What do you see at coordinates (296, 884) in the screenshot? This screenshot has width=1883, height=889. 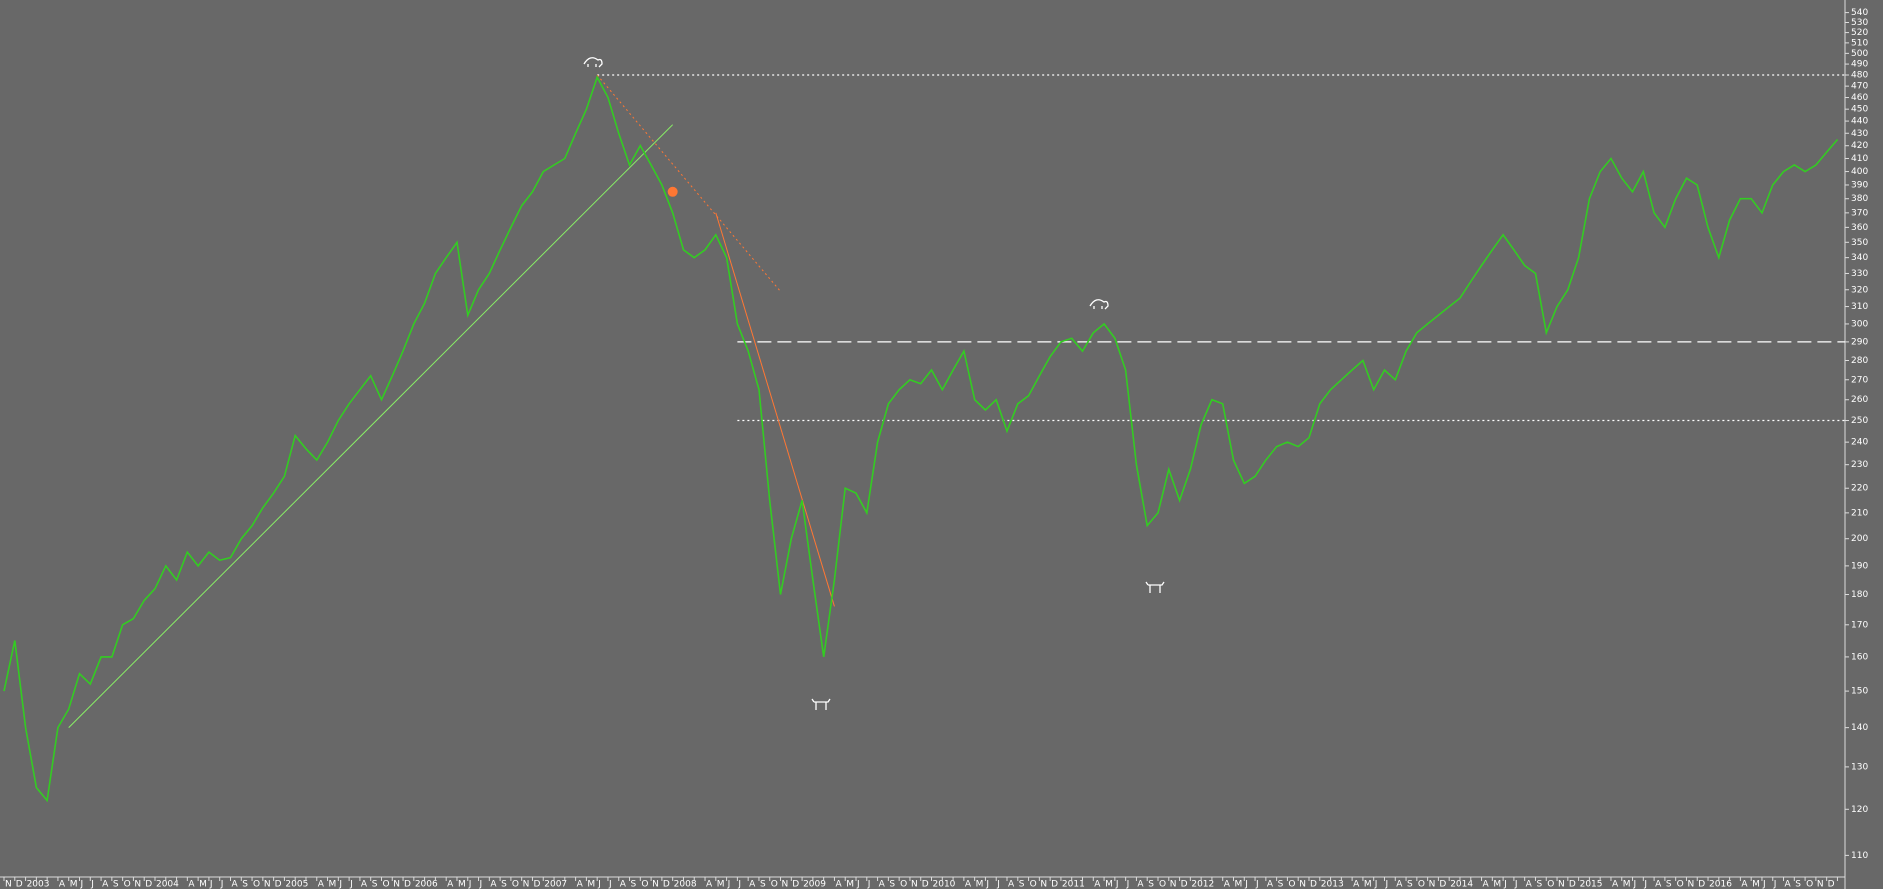 I see `x-tick-label: 2005` at bounding box center [296, 884].